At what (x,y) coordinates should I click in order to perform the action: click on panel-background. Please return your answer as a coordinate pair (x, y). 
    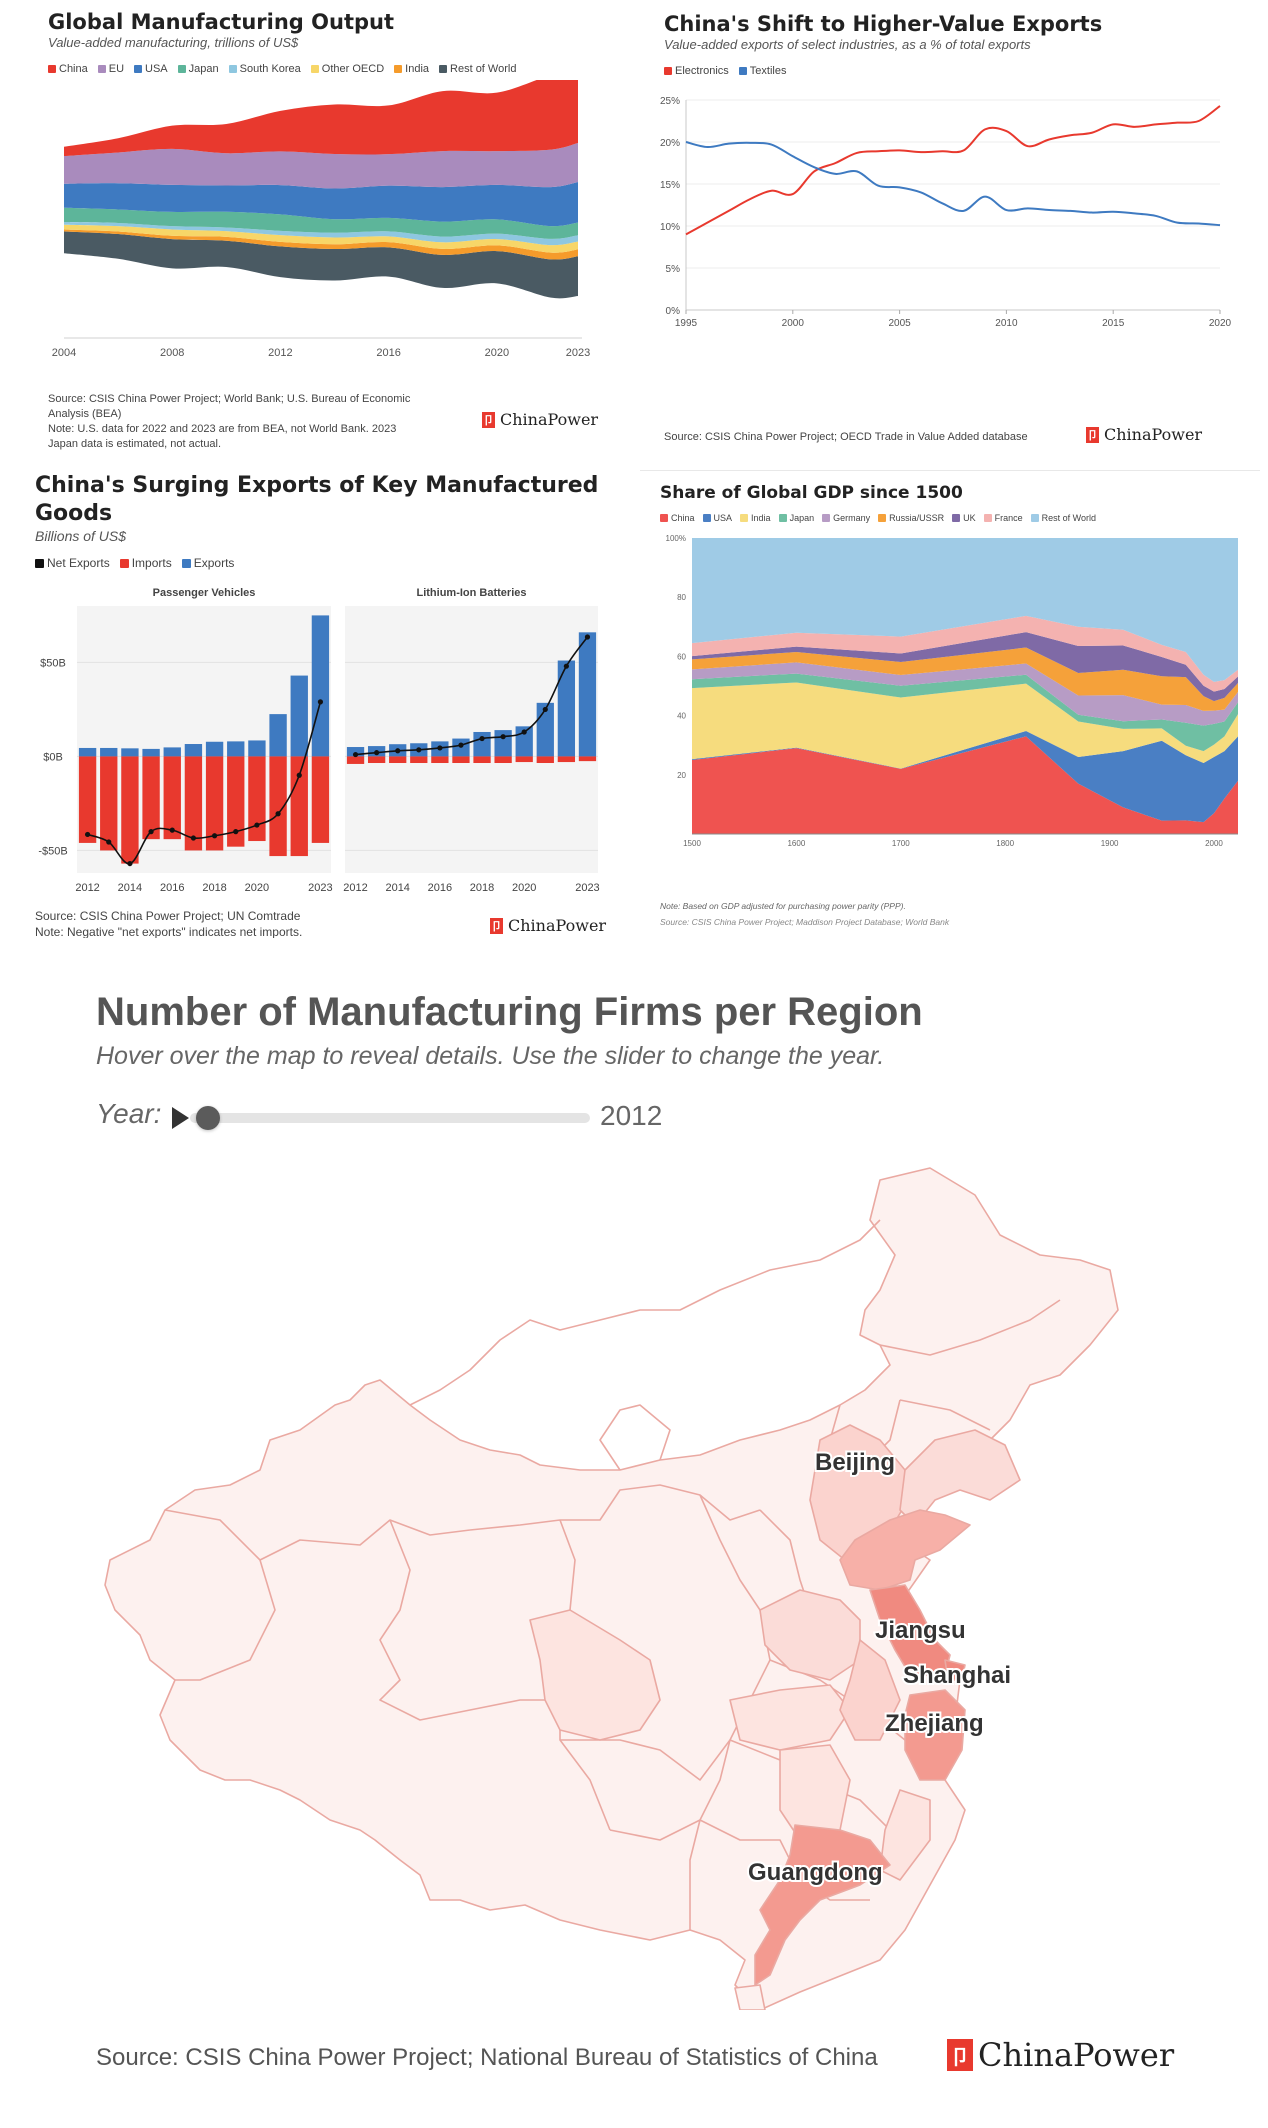
    Looking at the image, I should click on (471, 739).